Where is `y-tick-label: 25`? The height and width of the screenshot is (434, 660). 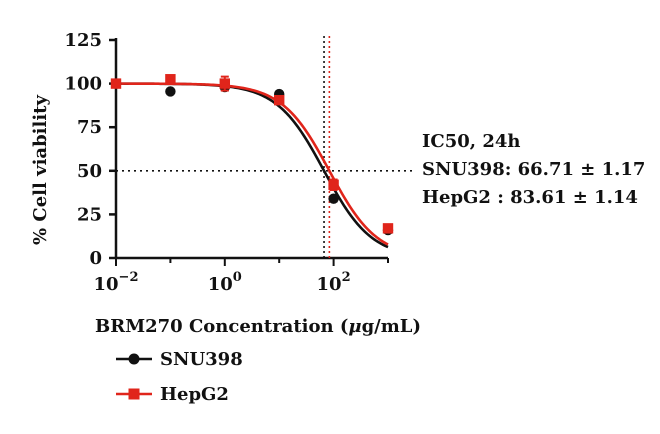 y-tick-label: 25 is located at coordinates (89, 214).